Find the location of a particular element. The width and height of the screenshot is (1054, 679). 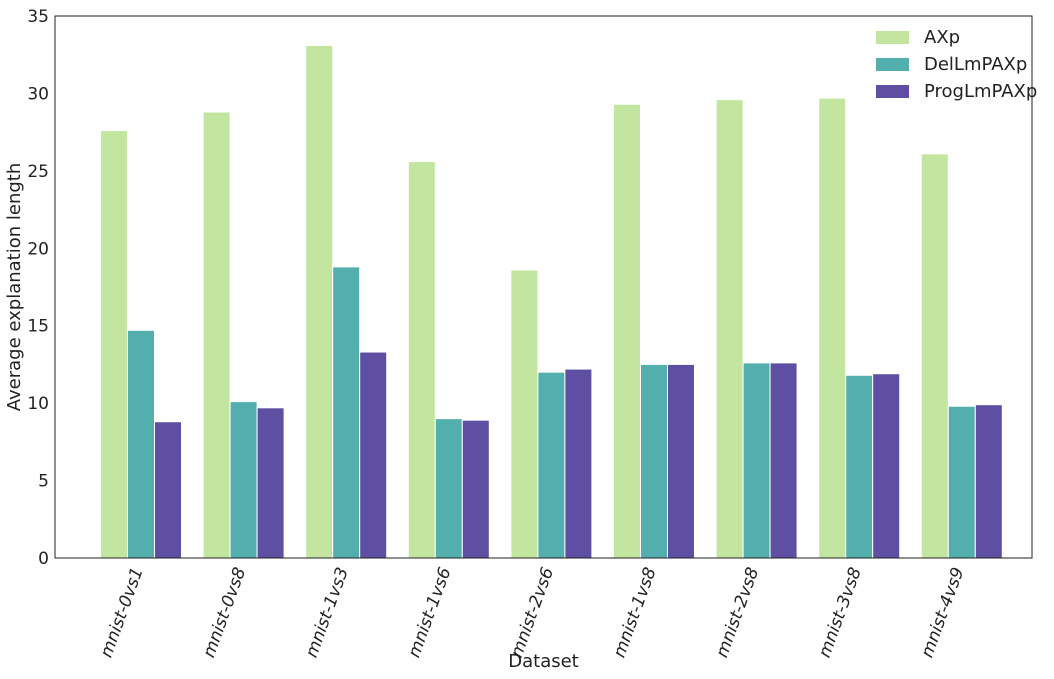

bar-dellmpaxp-mnist-1vs6 is located at coordinates (448, 488).